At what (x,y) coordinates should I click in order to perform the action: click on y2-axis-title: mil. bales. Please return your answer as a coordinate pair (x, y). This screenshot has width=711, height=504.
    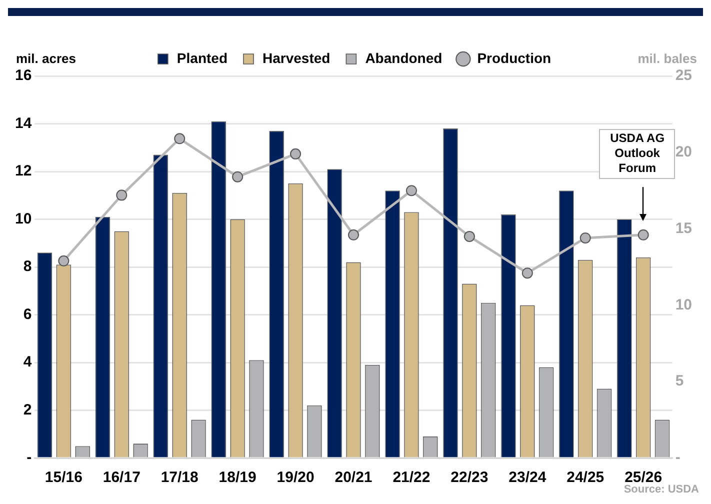
    Looking at the image, I should click on (667, 58).